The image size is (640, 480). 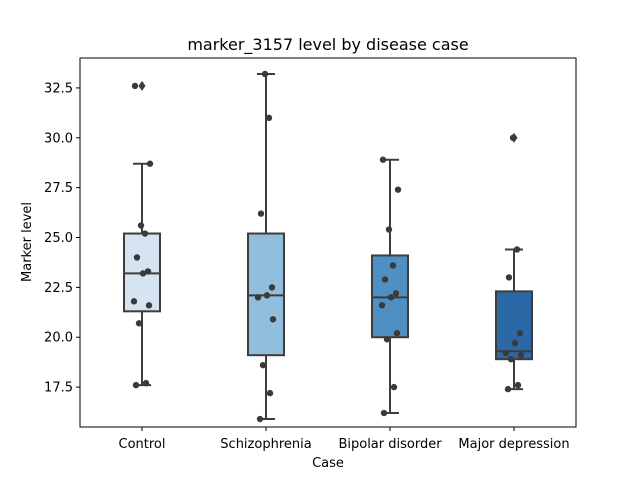 I want to click on y-axis: 17.5 20.0 22.5 25.0 27.5 30.0 32.5, so click(x=62, y=238).